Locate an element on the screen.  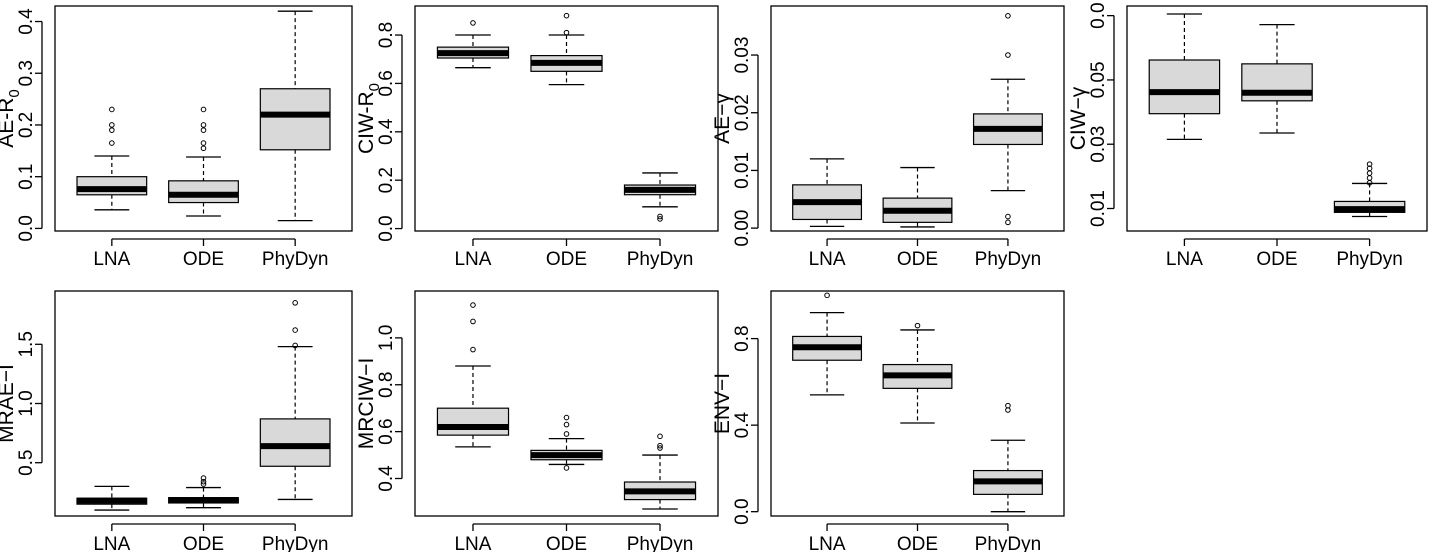
boxplot-panel: 0.0 0.1 0.2 0.3 0.4 LNA ODE PhyDyn AE-R0 is located at coordinates (176, 137).